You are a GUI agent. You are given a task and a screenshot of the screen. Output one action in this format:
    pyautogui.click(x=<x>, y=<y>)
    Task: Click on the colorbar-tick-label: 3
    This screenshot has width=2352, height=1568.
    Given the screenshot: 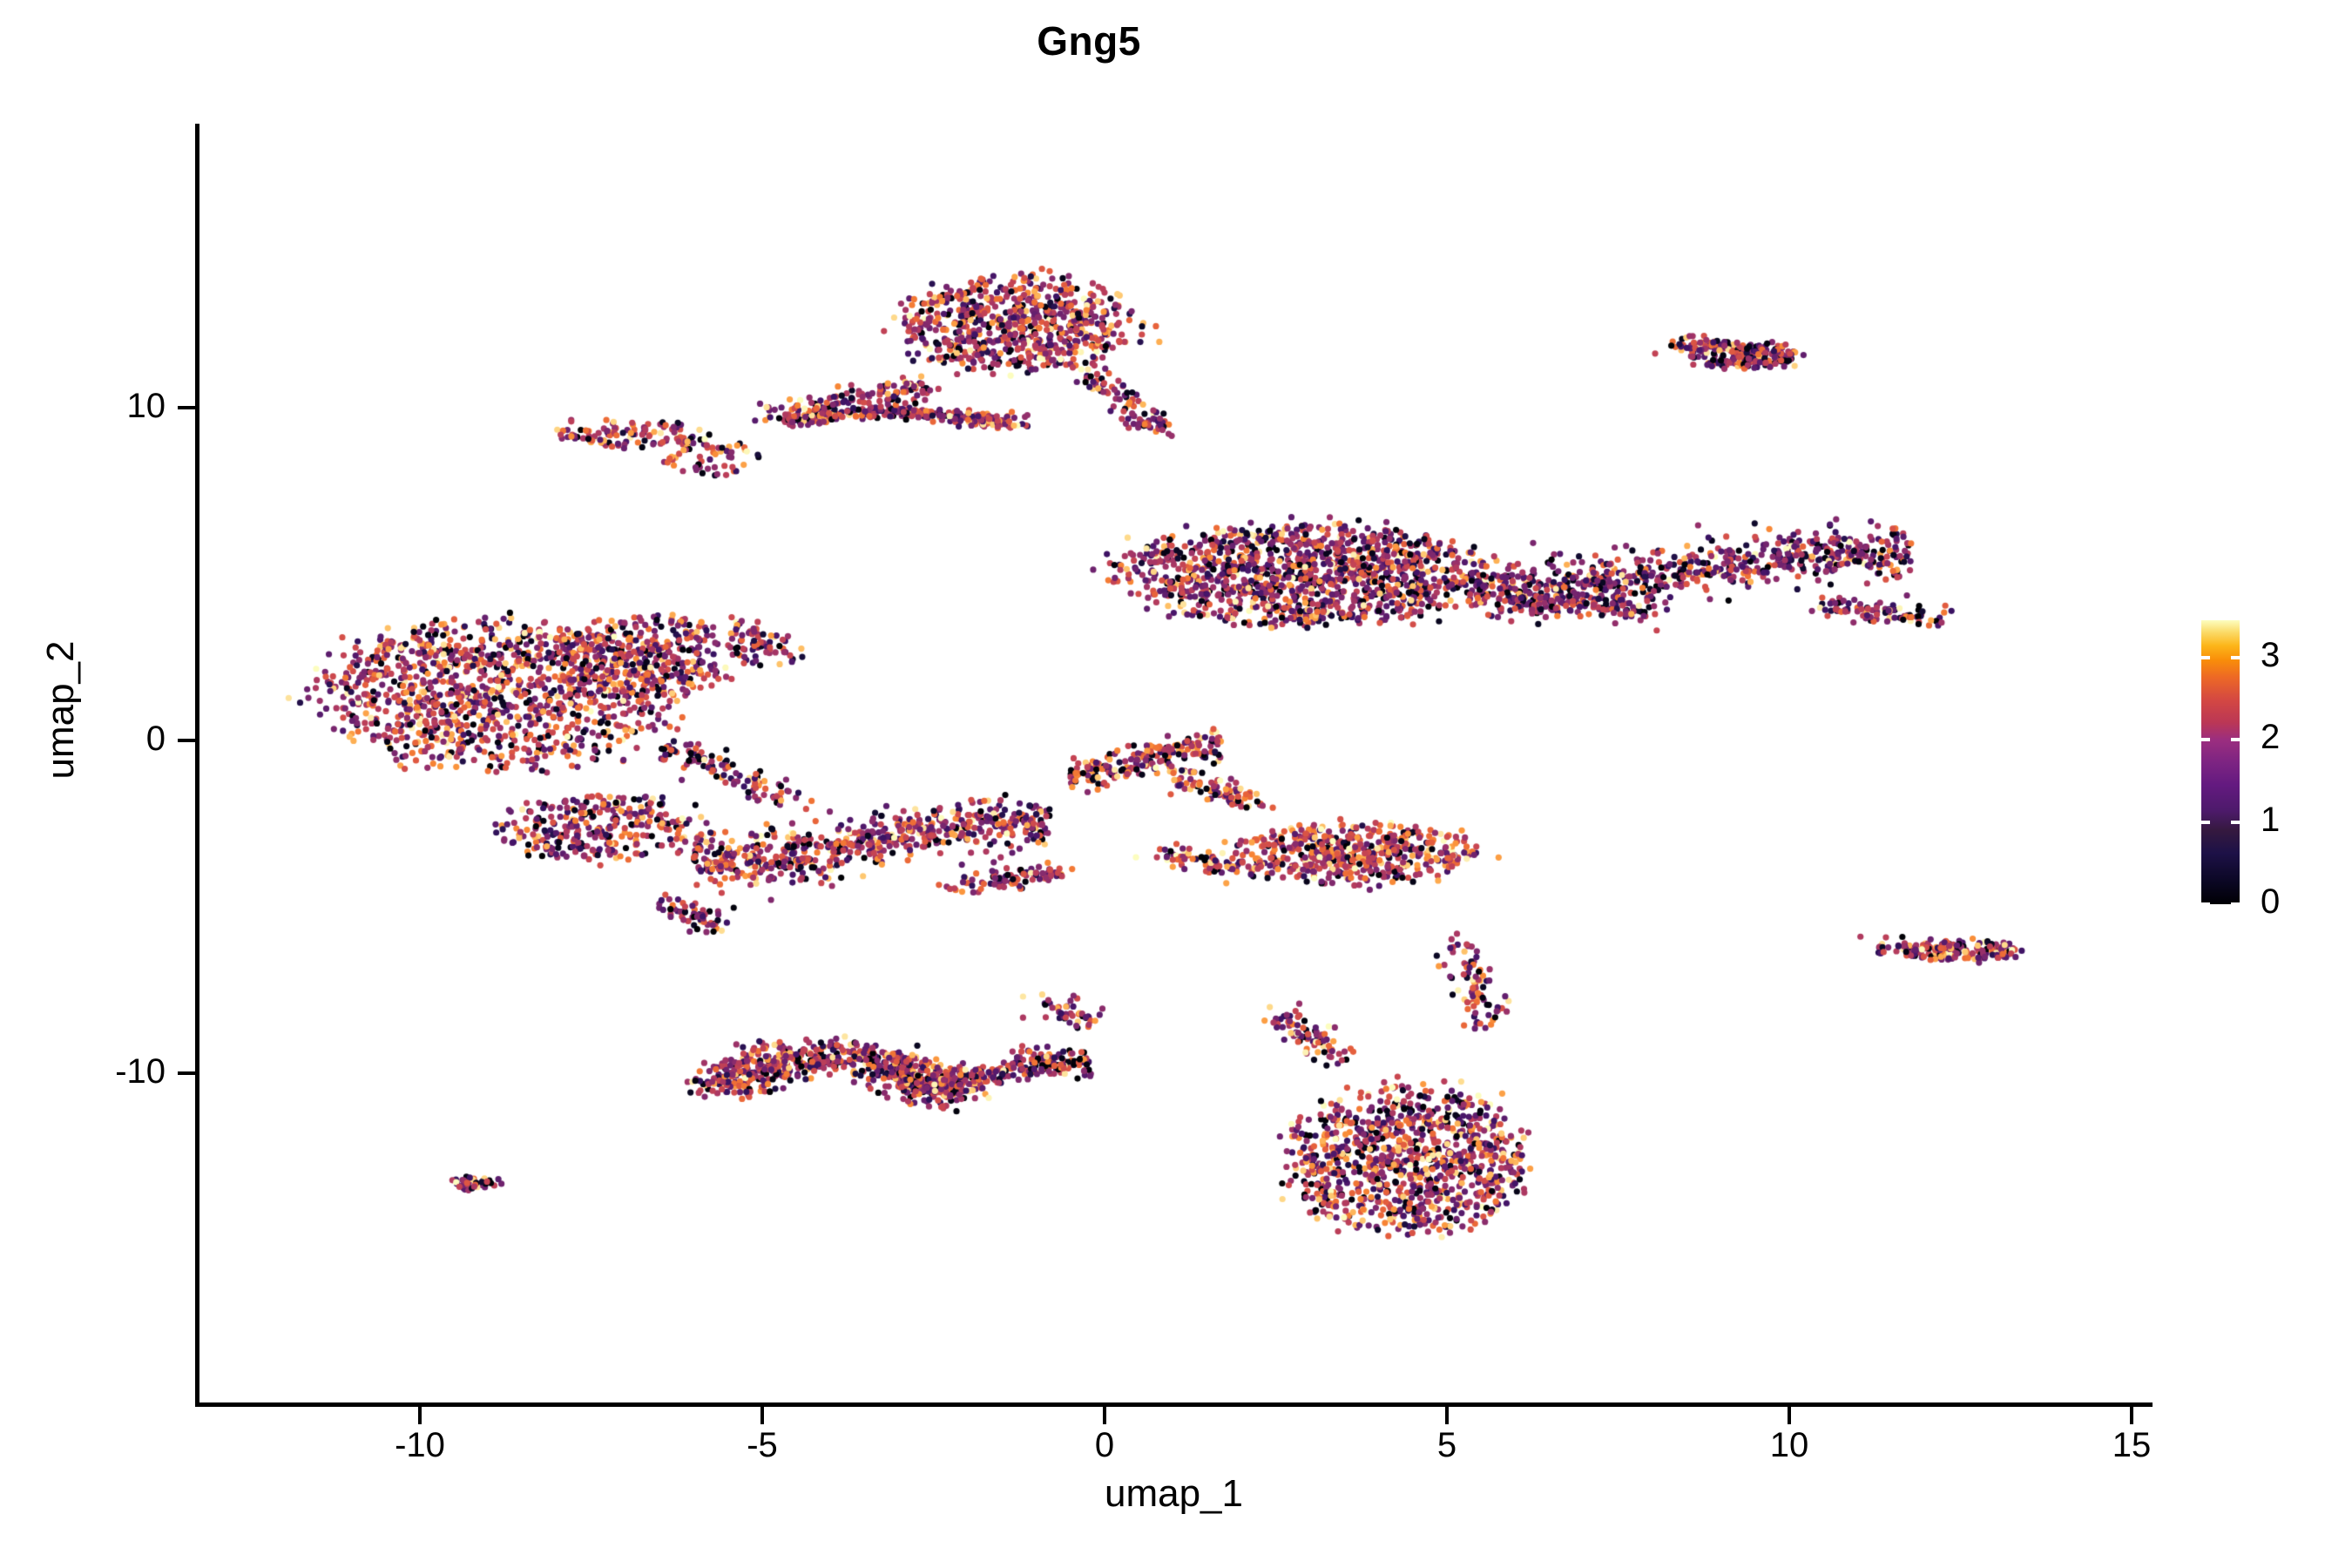 What is the action you would take?
    pyautogui.click(x=2271, y=654)
    